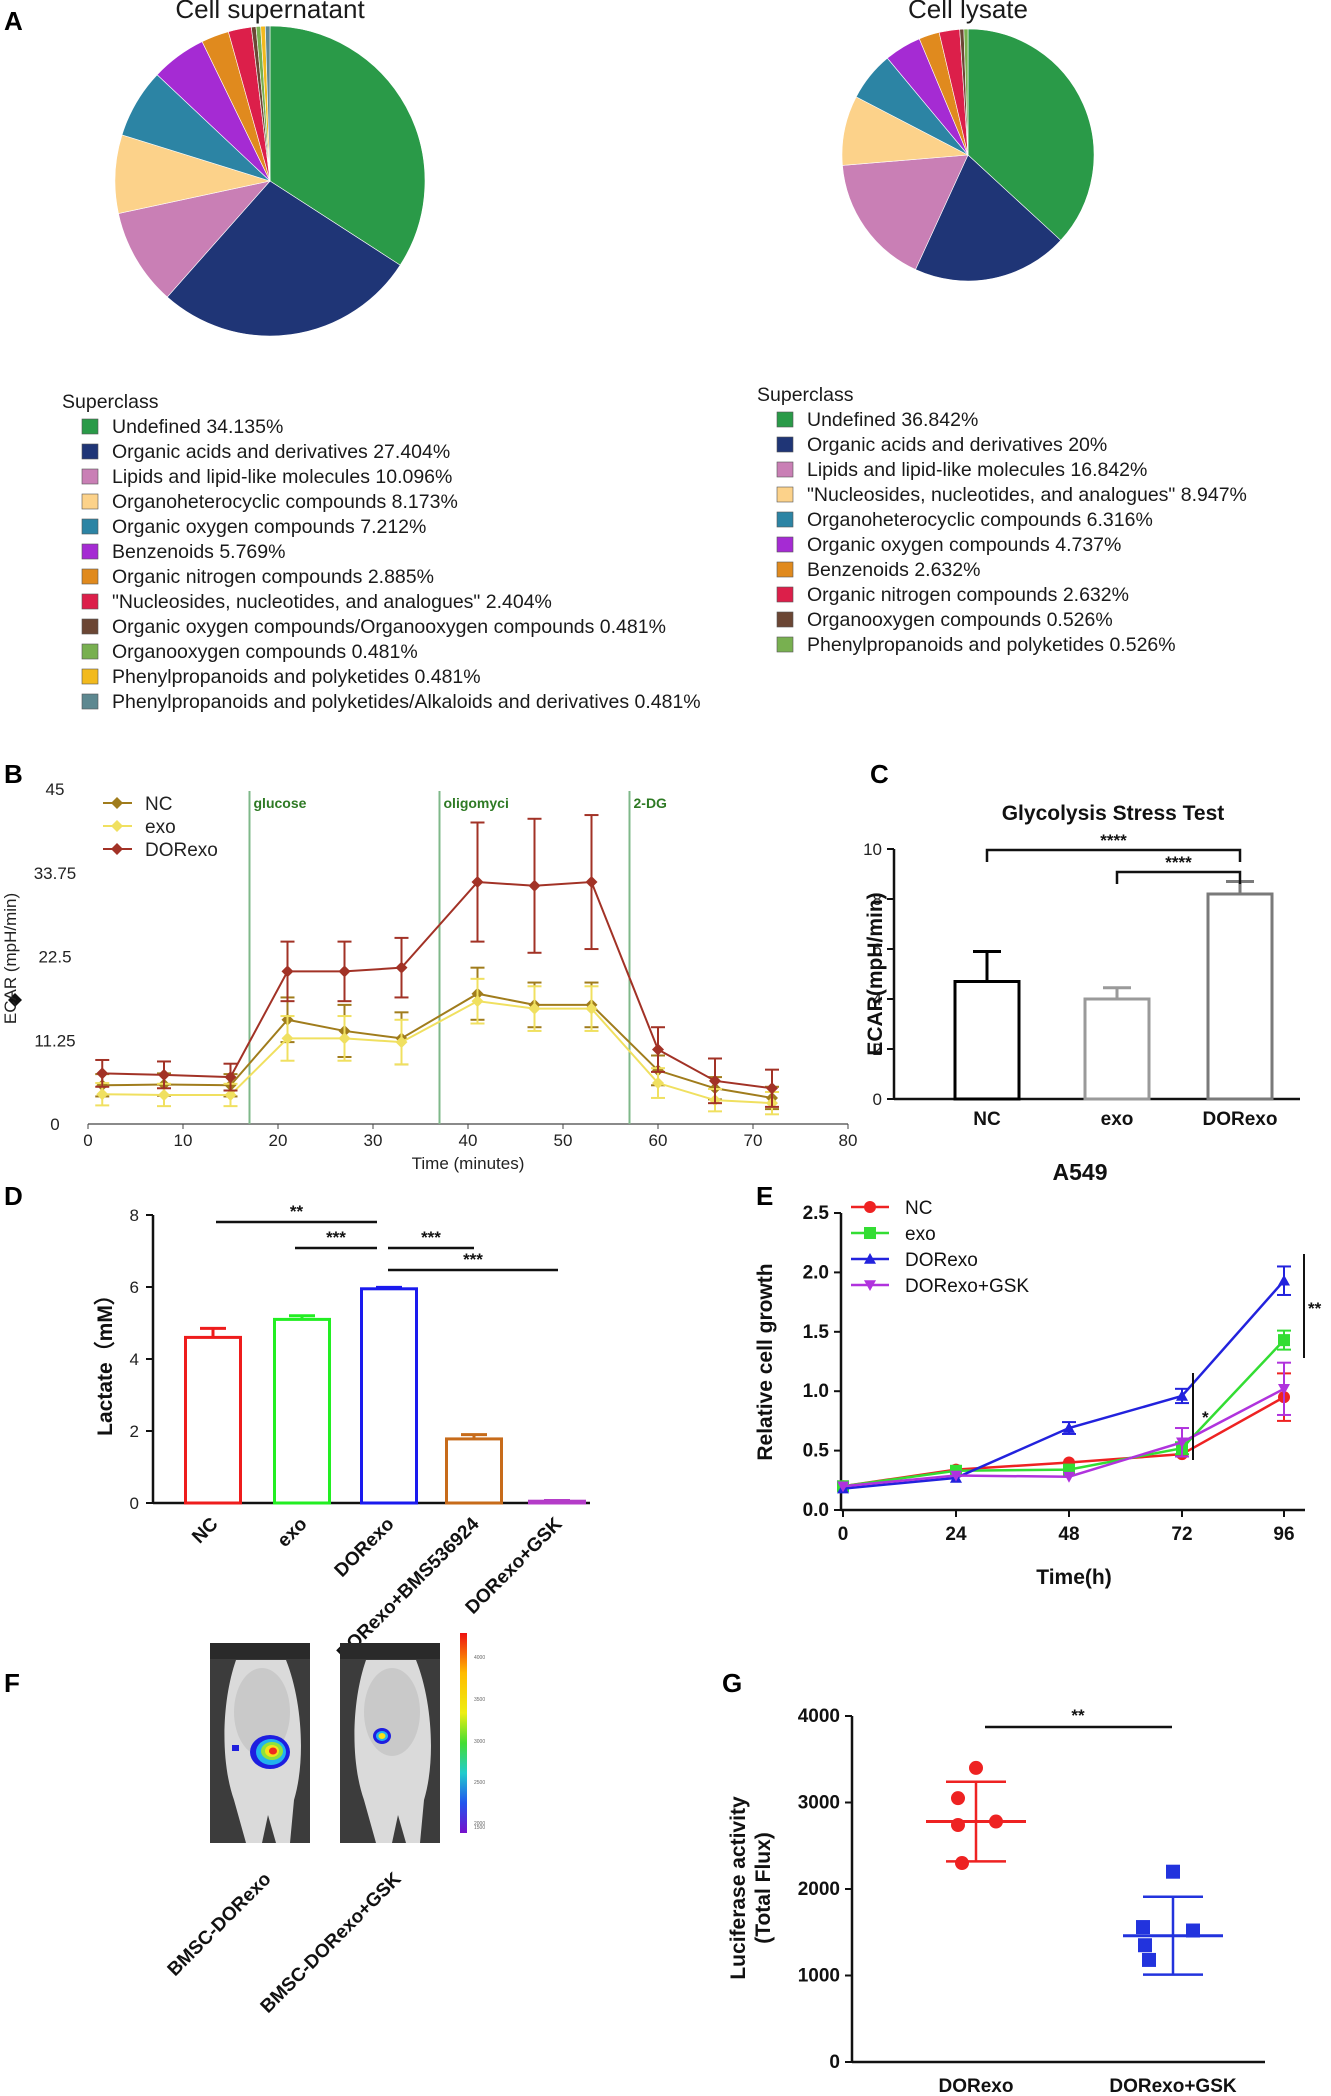 This screenshot has width=1331, height=2096. Describe the element at coordinates (373, 1140) in the screenshot. I see `x-tick-label: 30` at that location.